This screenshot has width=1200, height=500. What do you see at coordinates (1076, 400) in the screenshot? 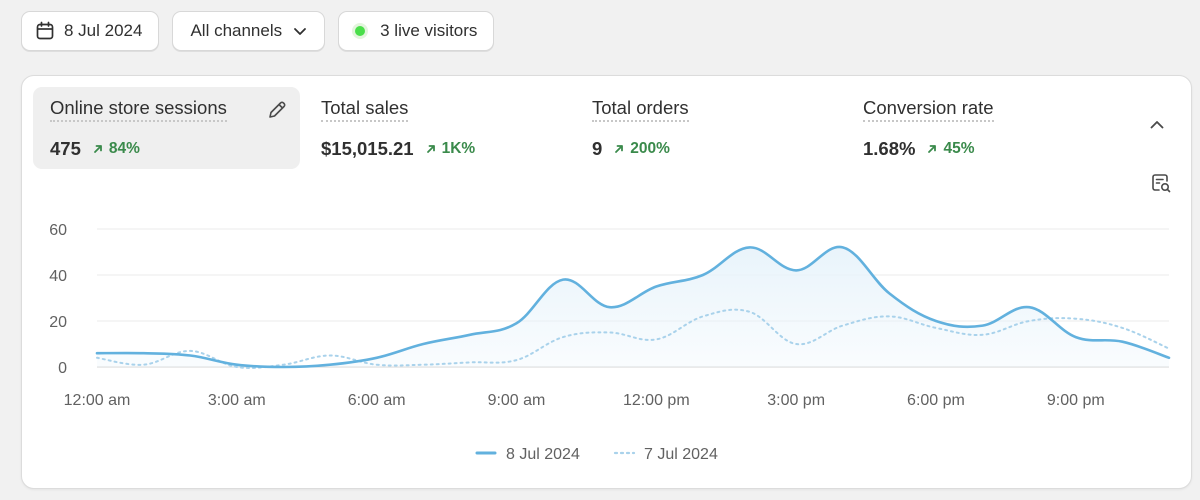
I see `x-tick-label: 9:00 pm` at bounding box center [1076, 400].